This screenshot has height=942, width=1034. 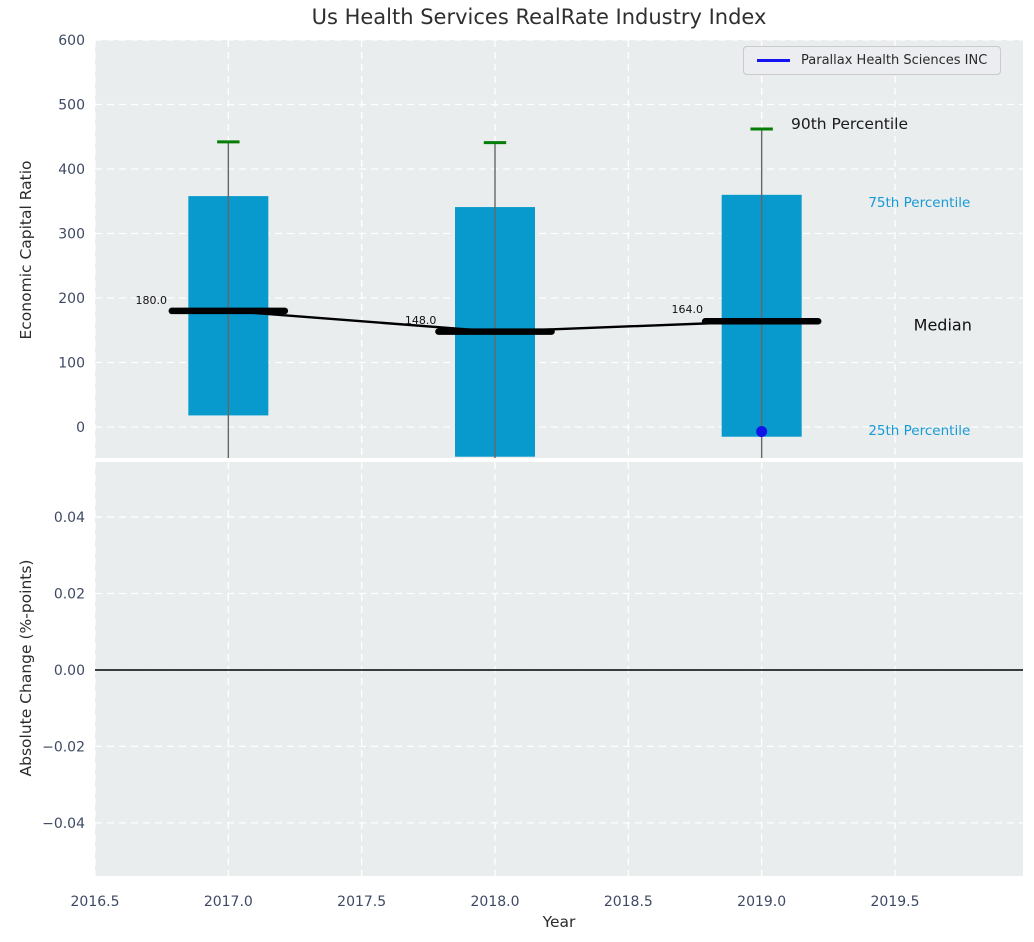 I want to click on top-y-tick-label: 300, so click(x=71, y=235).